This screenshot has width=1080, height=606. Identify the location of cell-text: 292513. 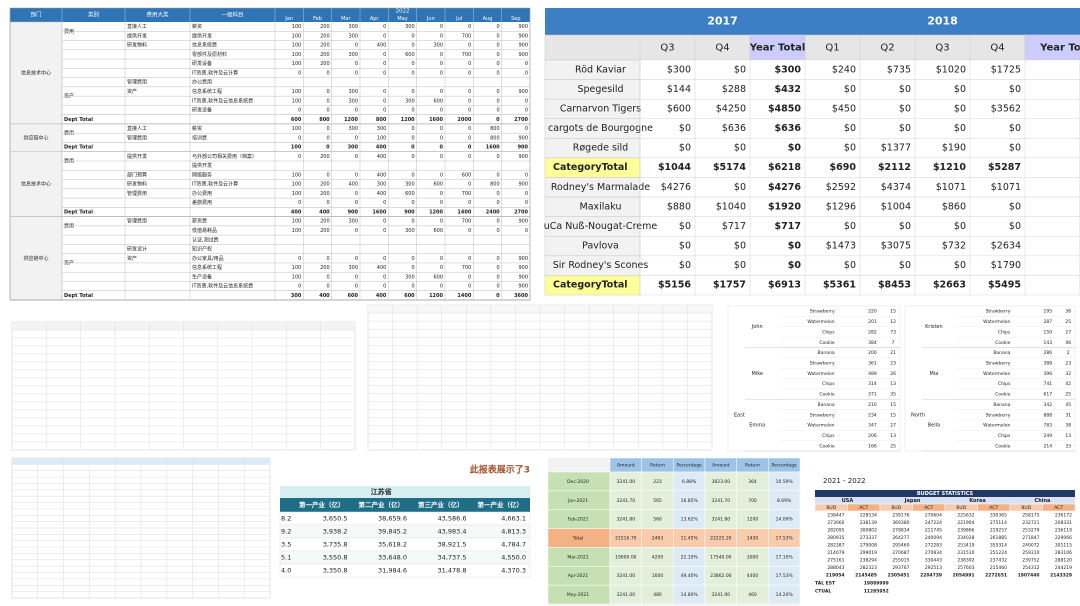
(933, 568).